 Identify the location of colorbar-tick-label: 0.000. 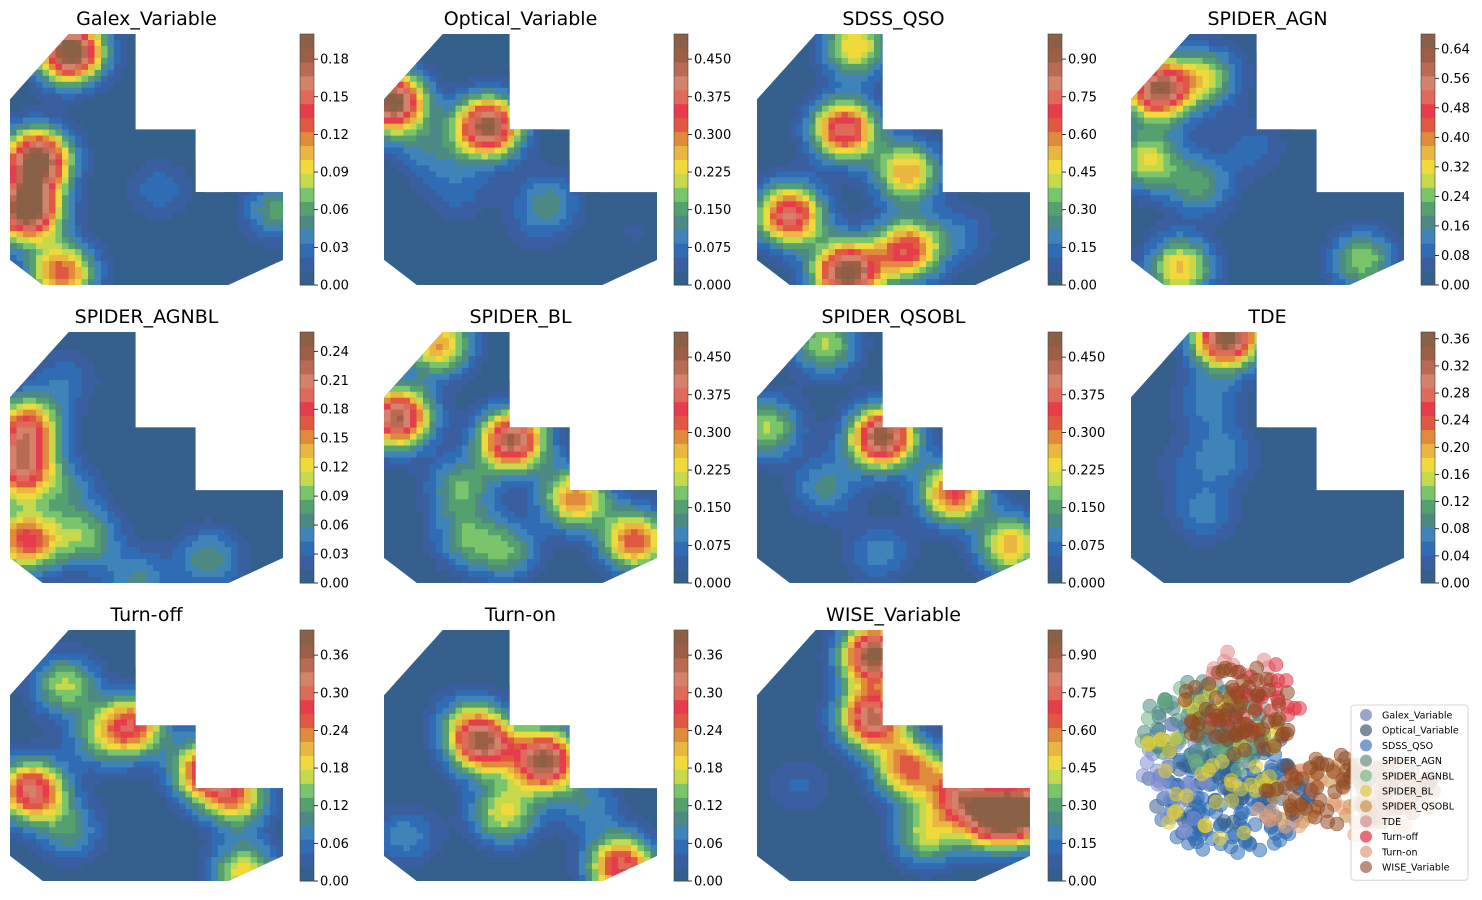
(1086, 584).